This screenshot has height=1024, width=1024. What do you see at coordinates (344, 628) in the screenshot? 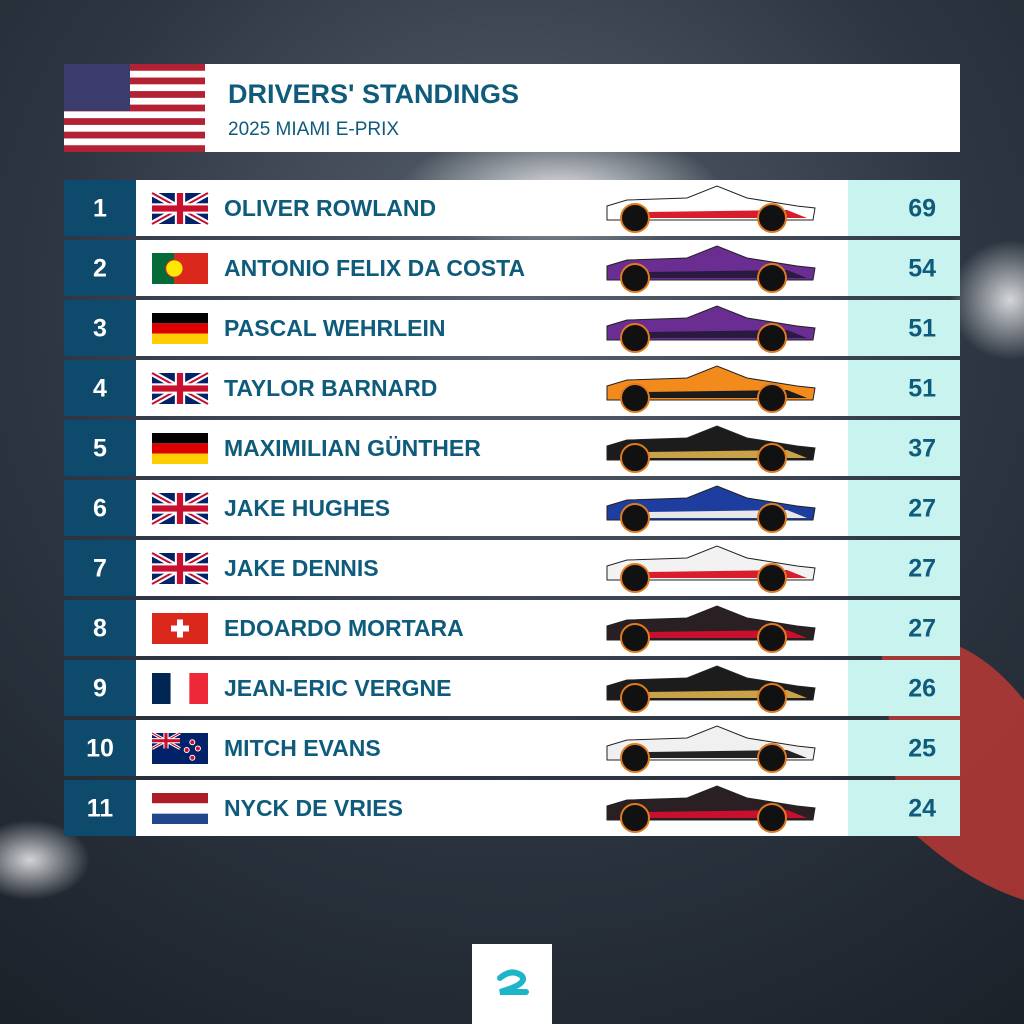
I see `driver-name: EDOARDO MORTARA` at bounding box center [344, 628].